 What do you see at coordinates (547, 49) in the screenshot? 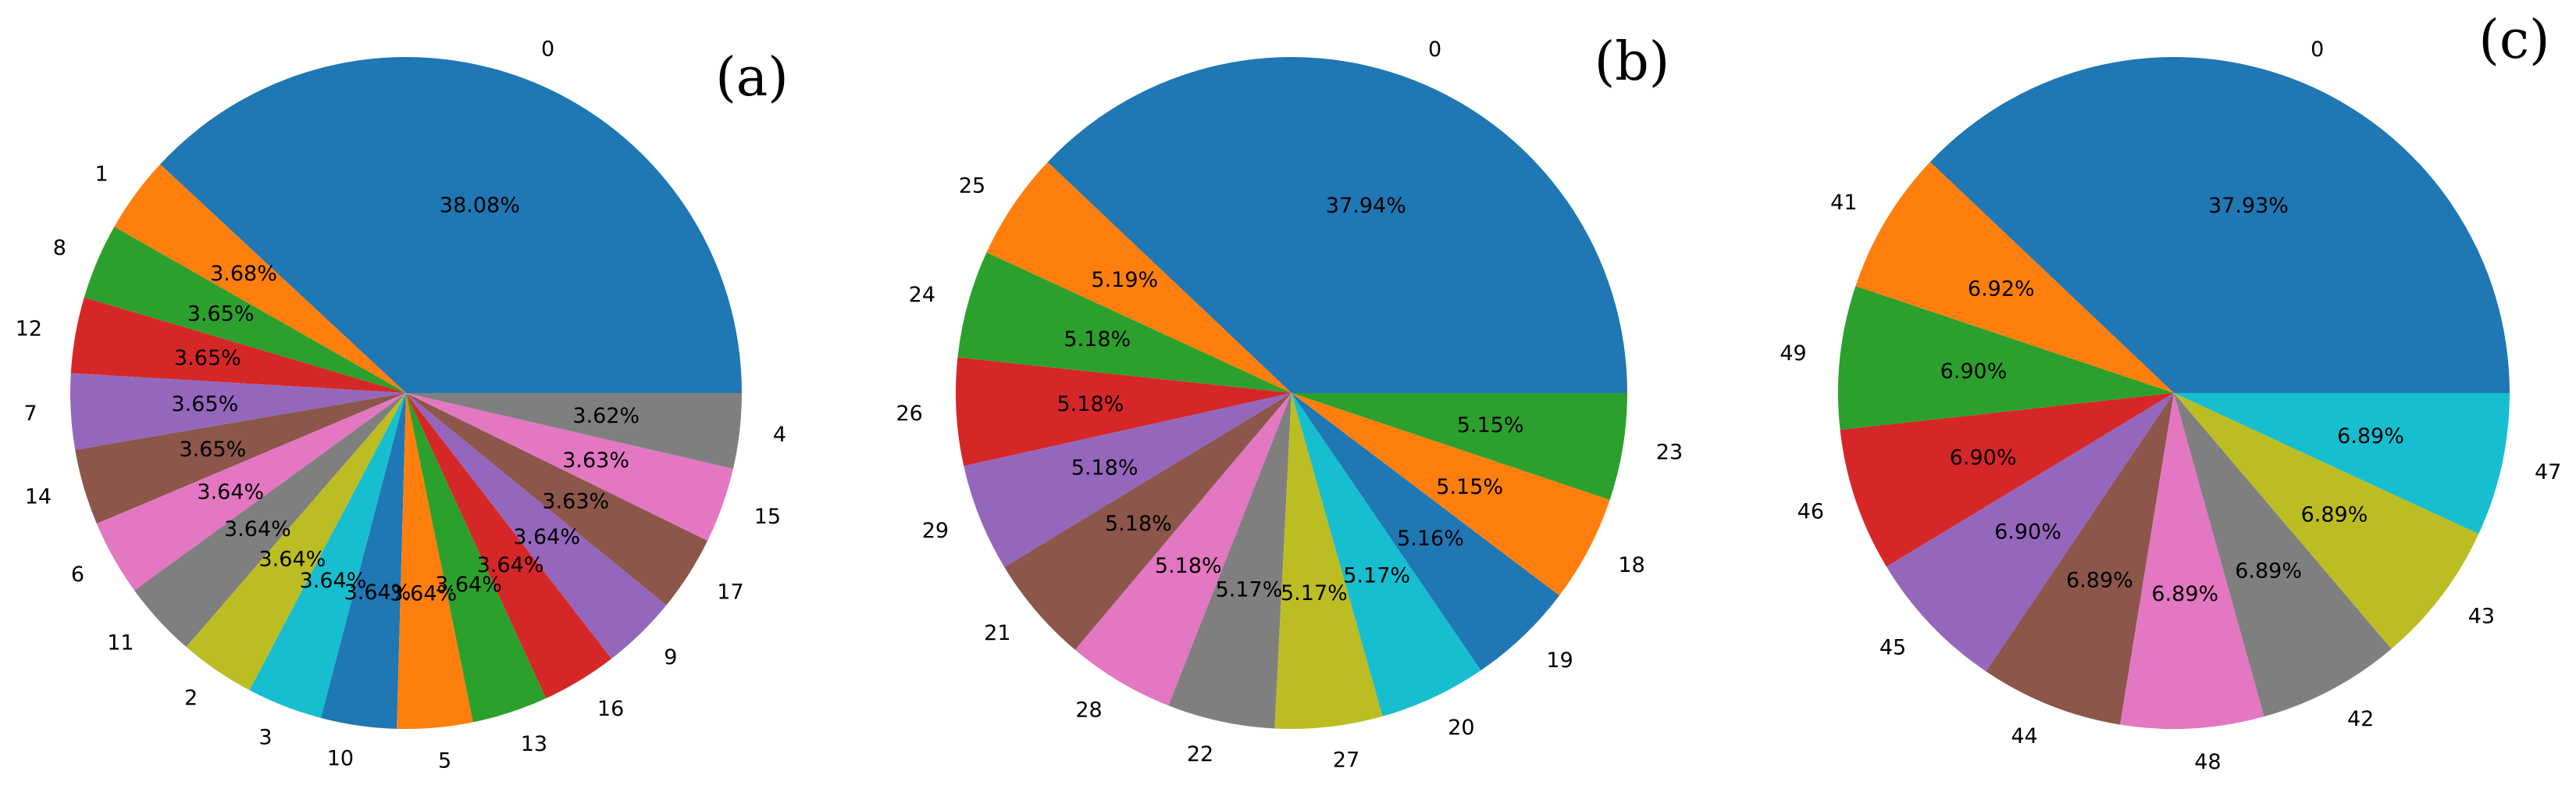
I see `pie-a-category-label-0: 0` at bounding box center [547, 49].